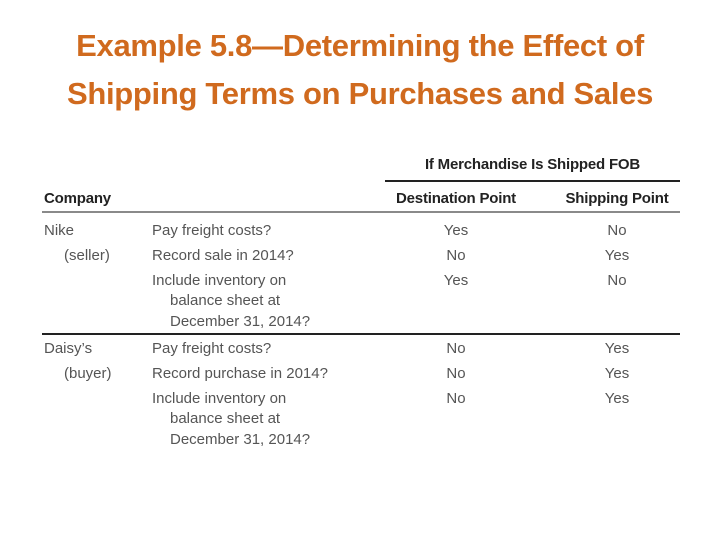 This screenshot has width=720, height=540. What do you see at coordinates (532, 181) in the screenshot?
I see `group-header-divider` at bounding box center [532, 181].